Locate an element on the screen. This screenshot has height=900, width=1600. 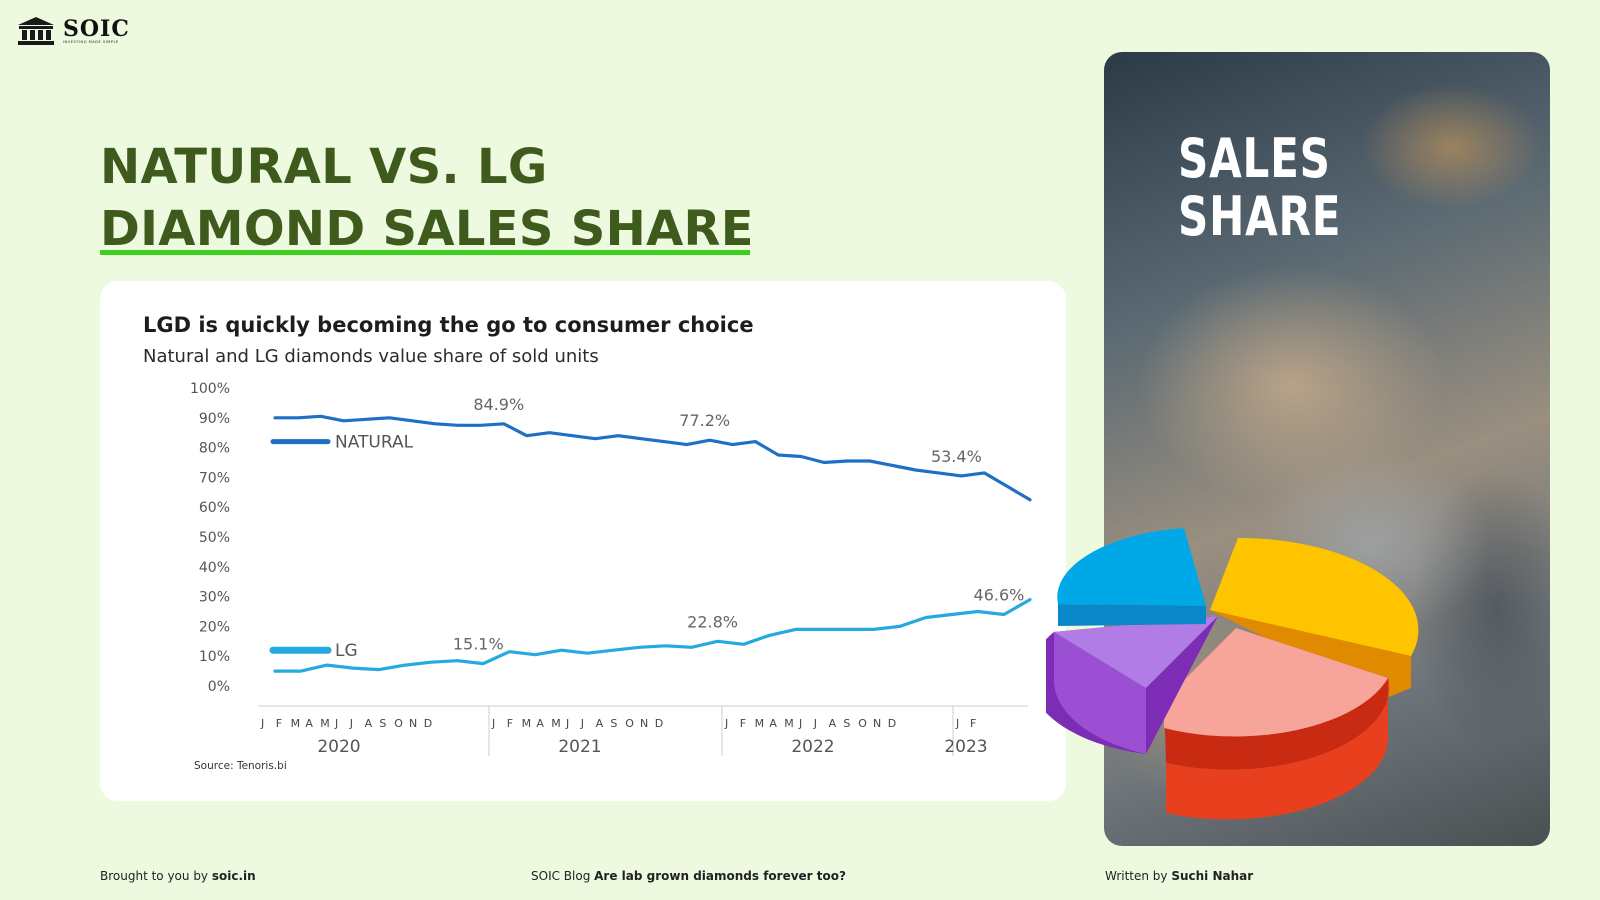
y-tick-label: 90% is located at coordinates (214, 419).